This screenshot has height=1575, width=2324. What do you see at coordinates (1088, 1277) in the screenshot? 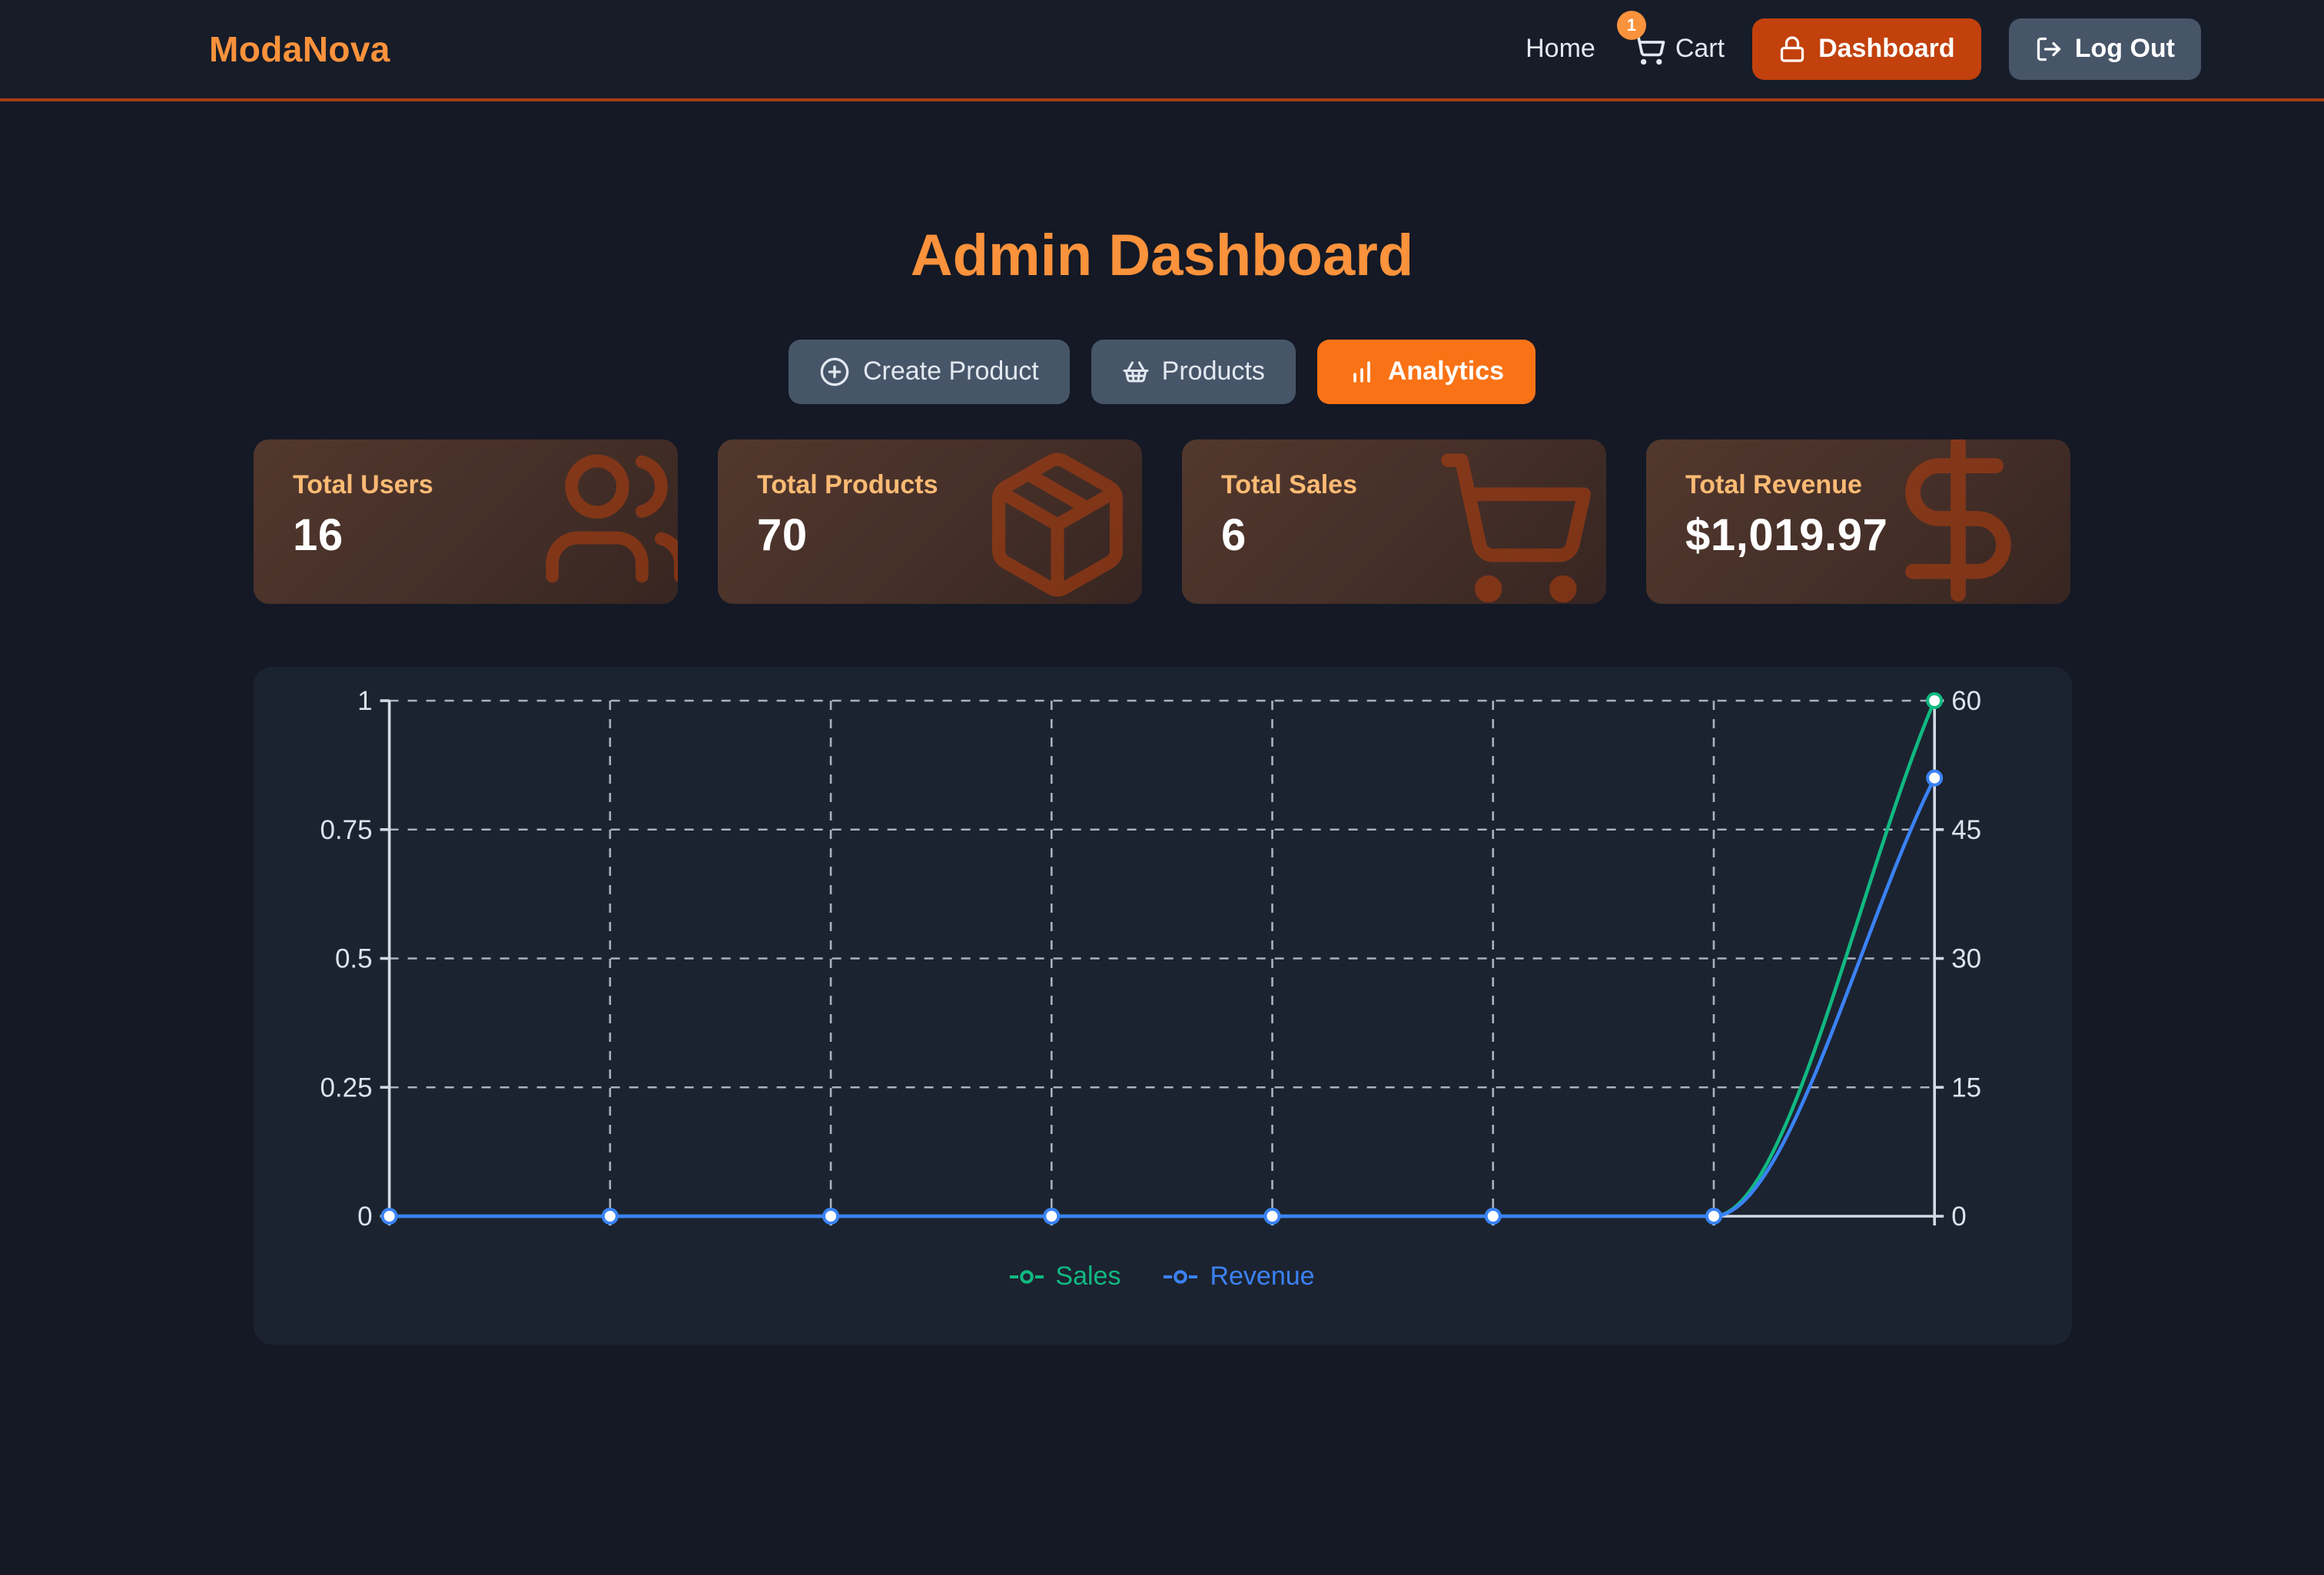
I see `legend-label: Sales` at bounding box center [1088, 1277].